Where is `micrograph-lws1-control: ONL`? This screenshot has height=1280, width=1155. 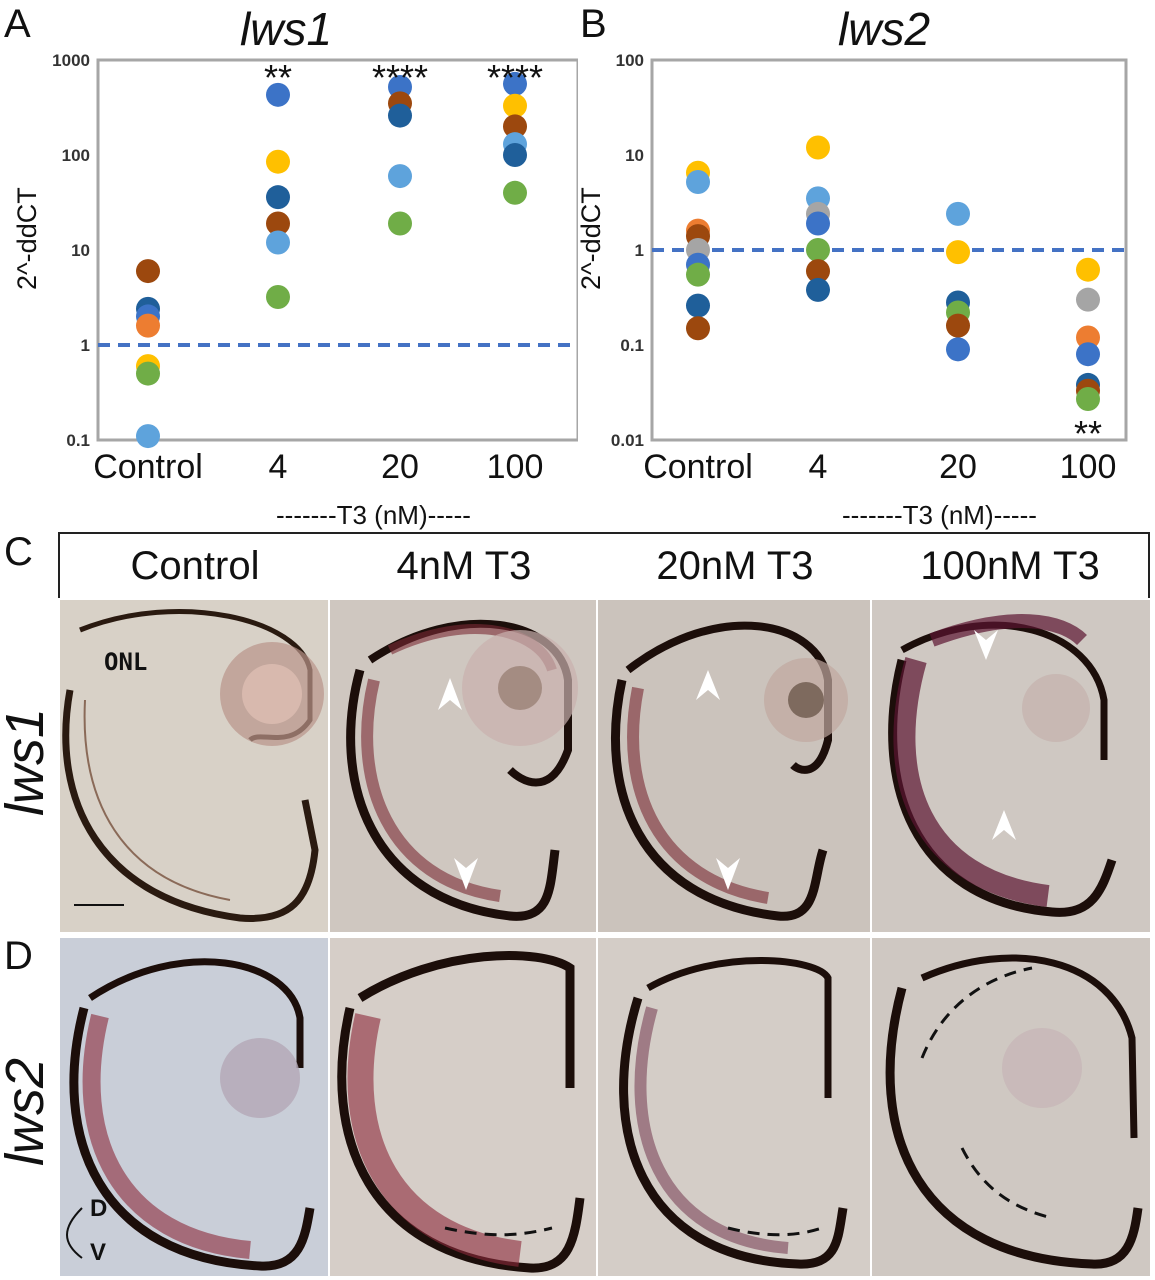
micrograph-lws1-control: ONL is located at coordinates (194, 766).